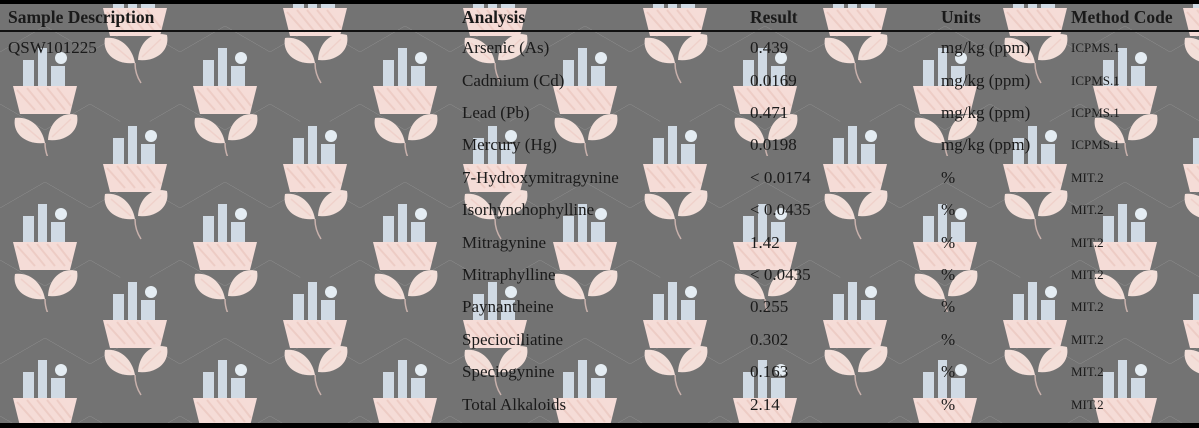  What do you see at coordinates (773, 145) in the screenshot?
I see `result-cell: 0.0198` at bounding box center [773, 145].